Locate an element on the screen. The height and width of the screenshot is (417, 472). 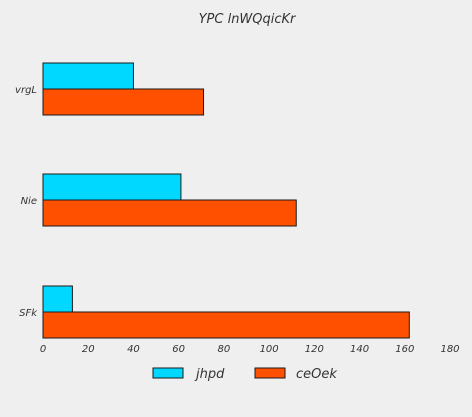
x-tick-labels: 0 20 40 60 80 100 120 140 160 180 is located at coordinates (250, 349).